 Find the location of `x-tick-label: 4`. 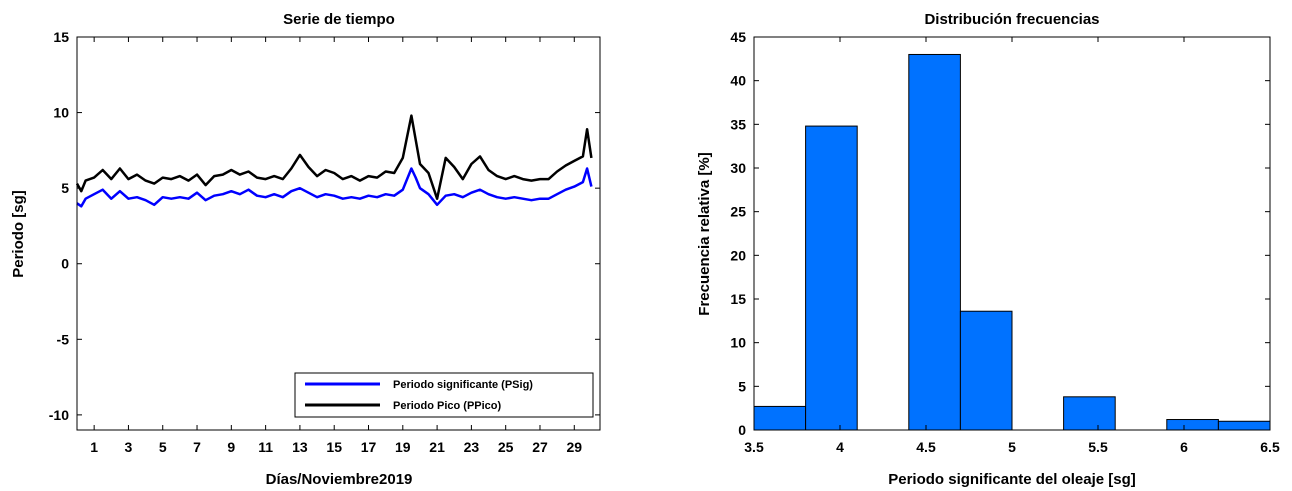

x-tick-label: 4 is located at coordinates (840, 447).